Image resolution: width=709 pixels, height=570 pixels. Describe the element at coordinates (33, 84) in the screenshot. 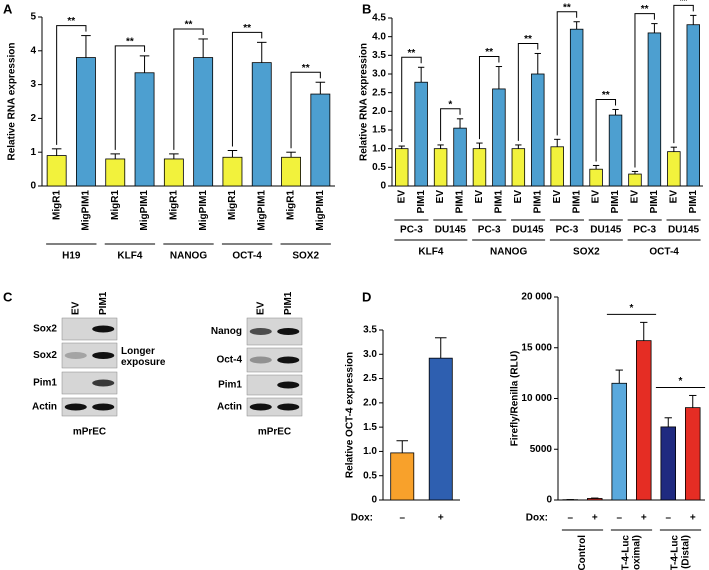

I see `y-tick-label: 3` at that location.